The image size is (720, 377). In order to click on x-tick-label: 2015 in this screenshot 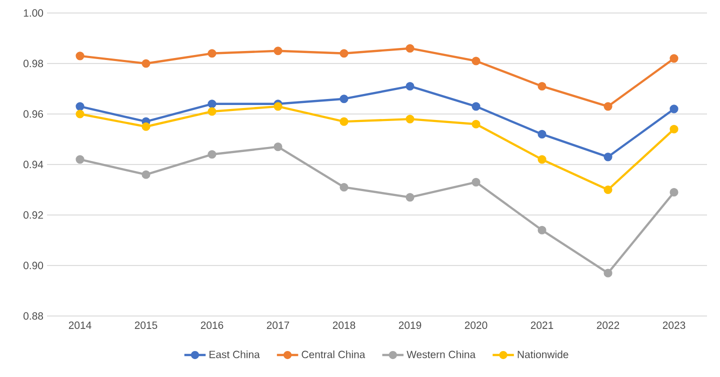, I will do `click(146, 325)`.